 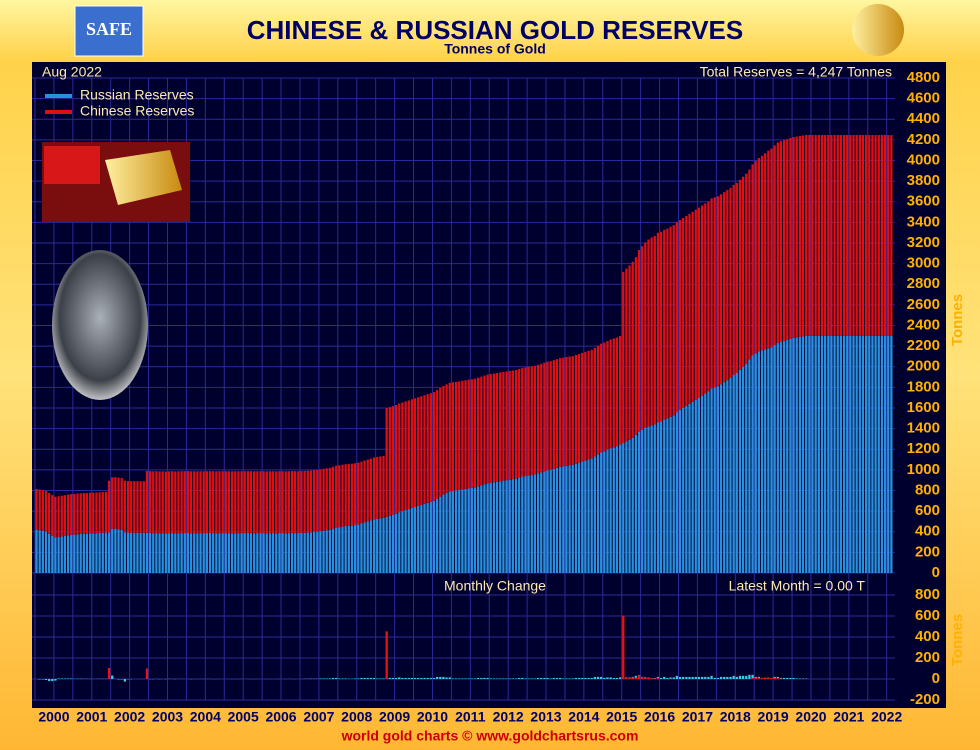 I want to click on y-tick-label: 1400, so click(x=923, y=428).